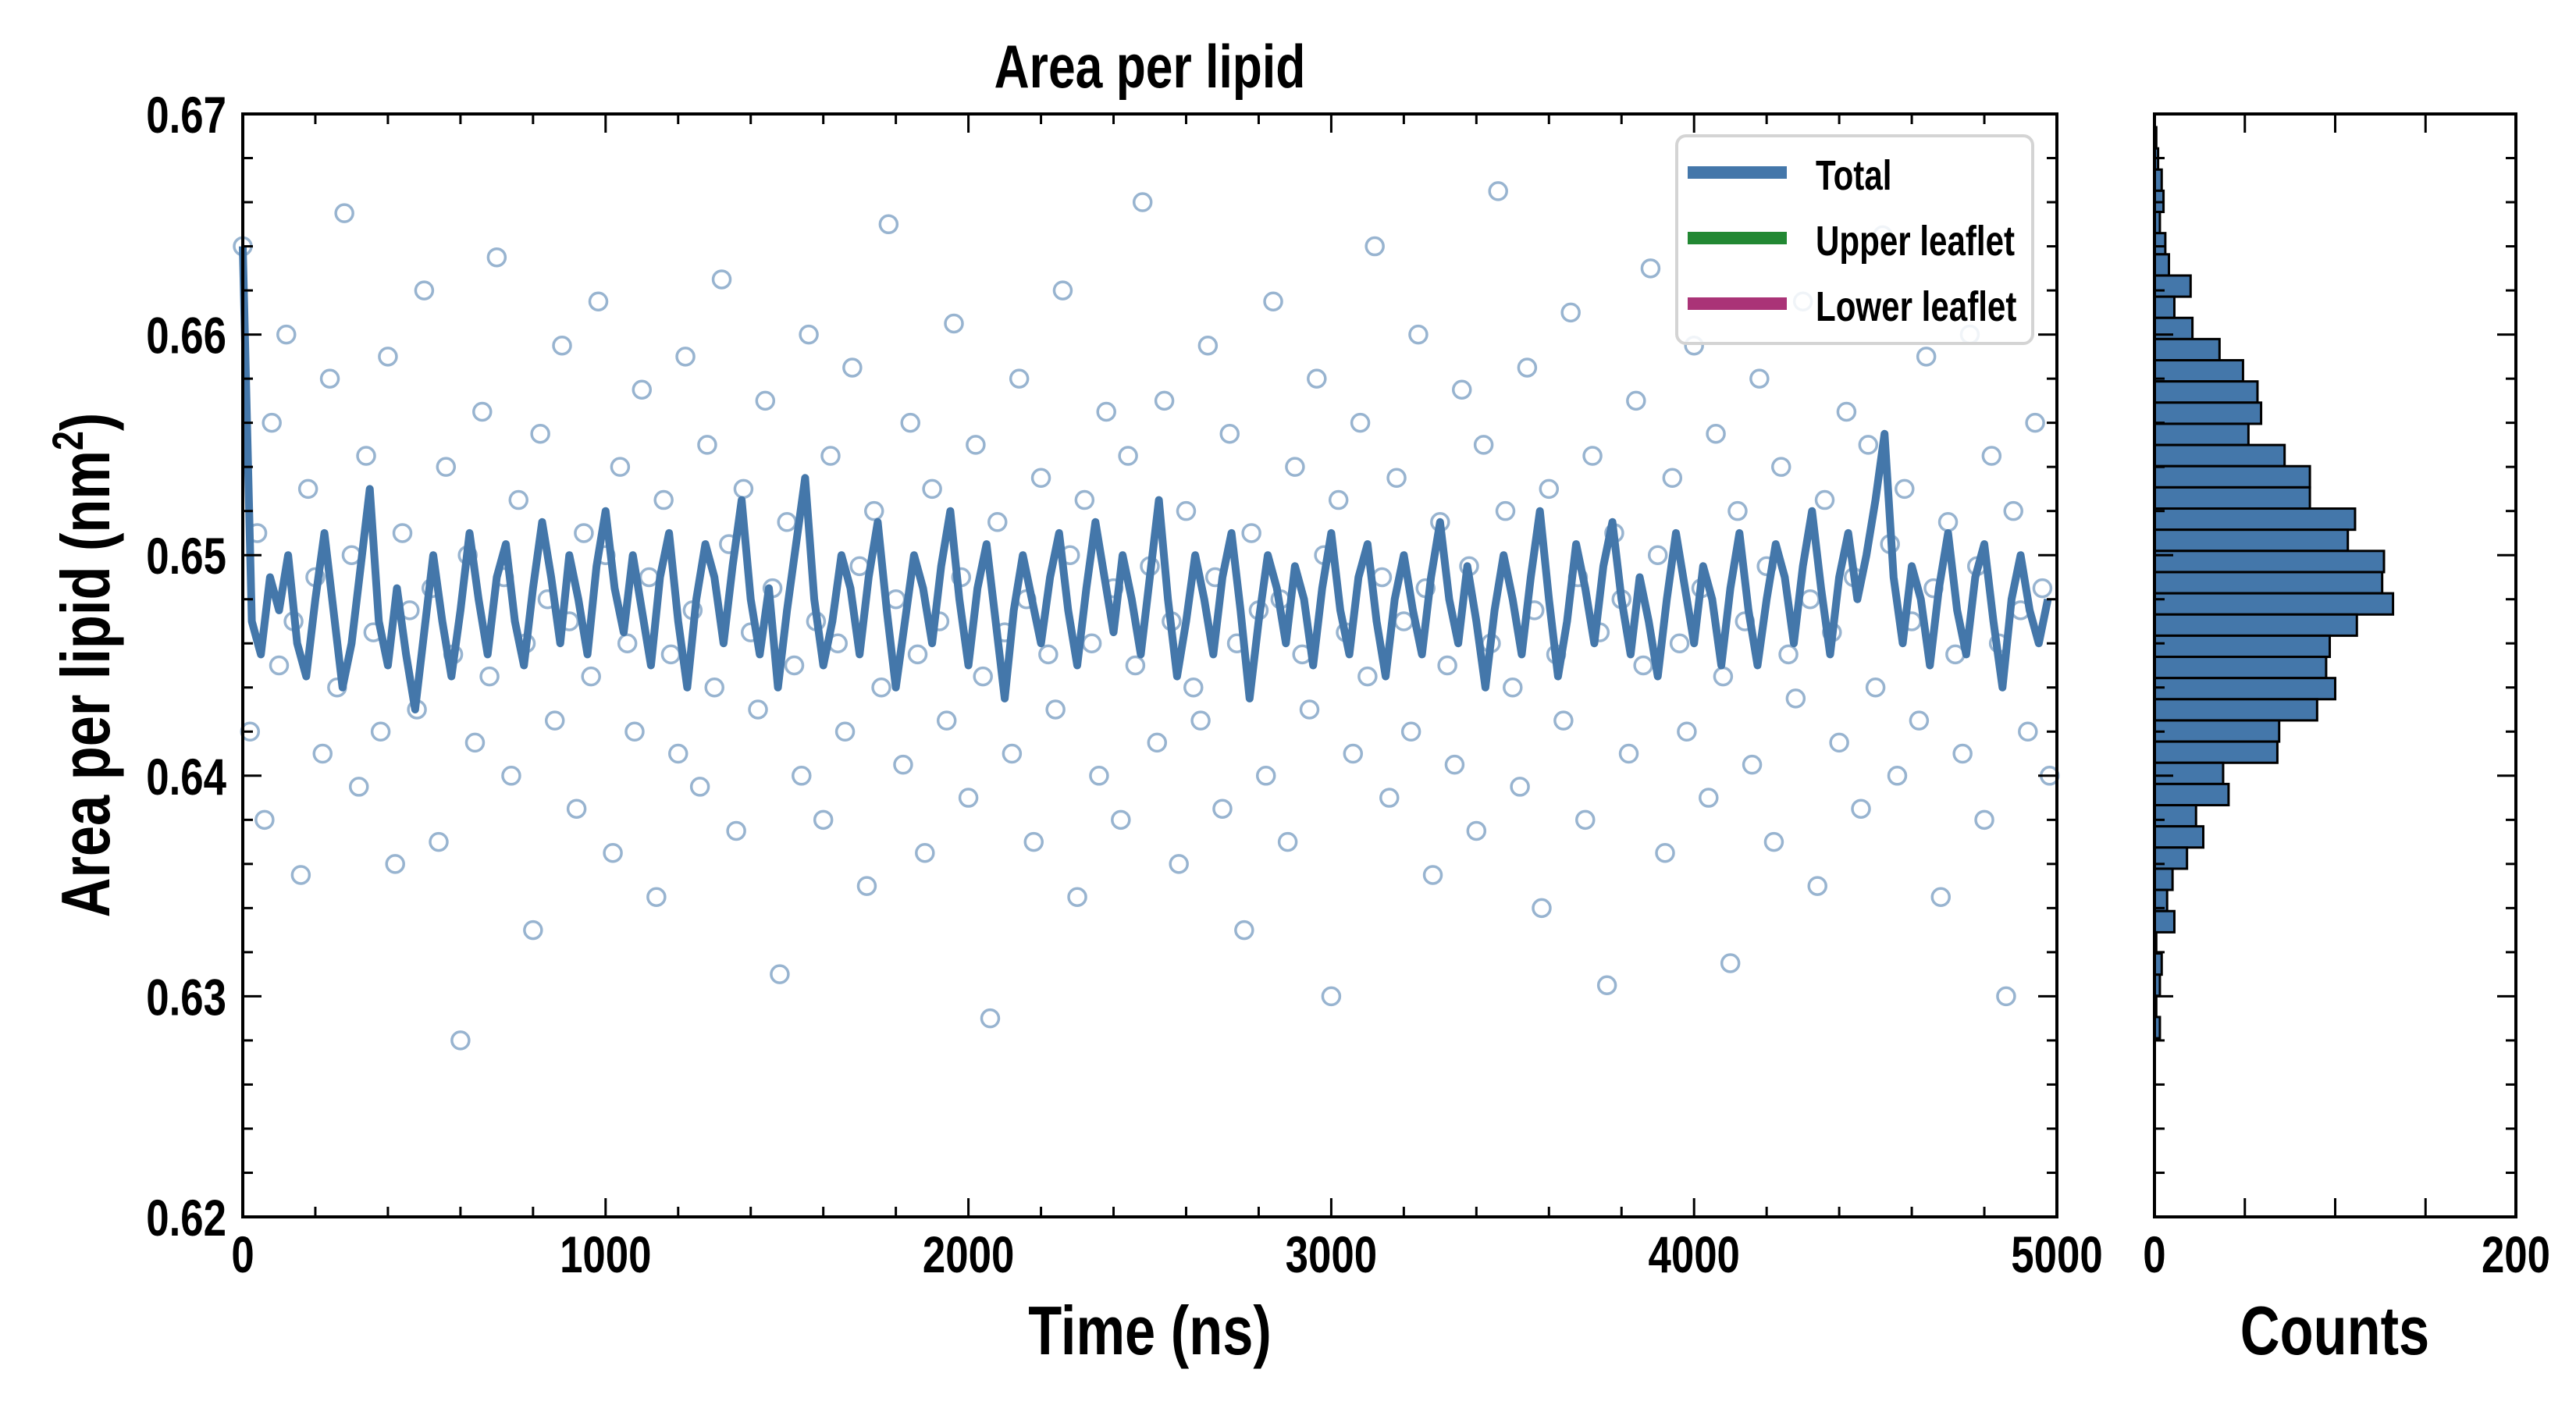 The image size is (2576, 1405). Describe the element at coordinates (1150, 66) in the screenshot. I see `chart-title: Area per lipid` at that location.